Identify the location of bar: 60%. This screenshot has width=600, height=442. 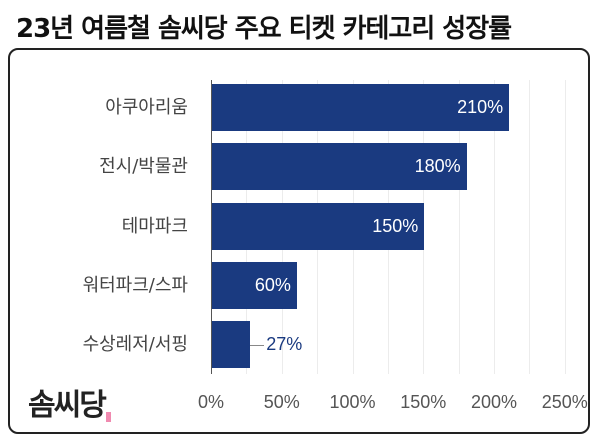
(254, 285).